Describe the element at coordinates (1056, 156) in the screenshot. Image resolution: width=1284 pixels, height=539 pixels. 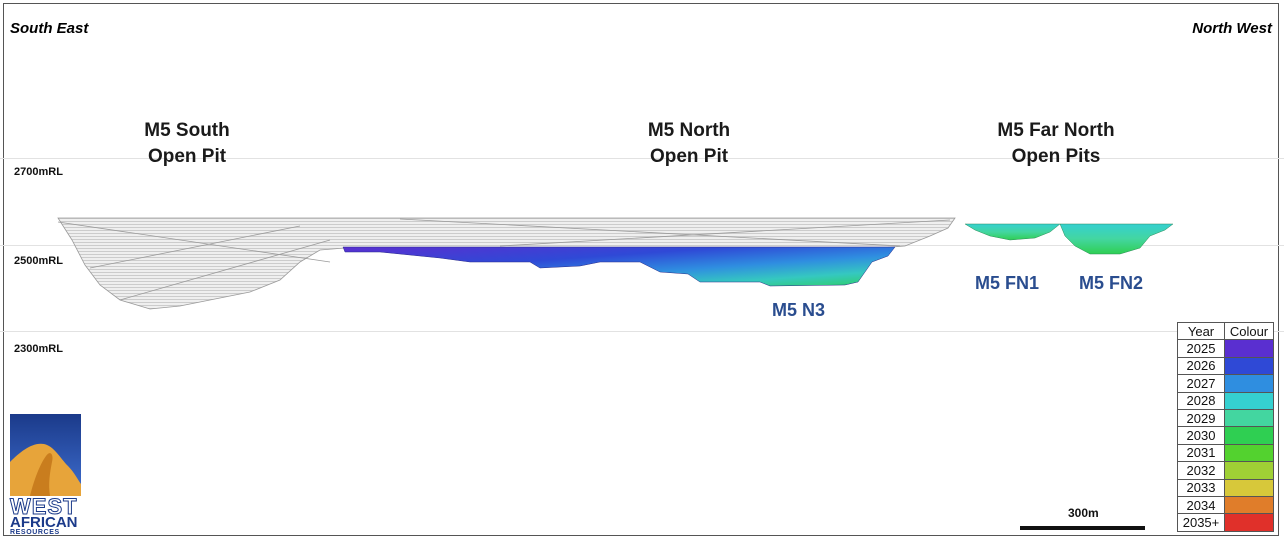
I see `pit-label-line: Open Pits` at that location.